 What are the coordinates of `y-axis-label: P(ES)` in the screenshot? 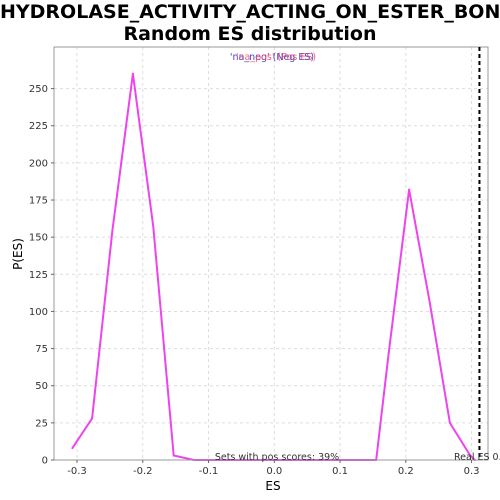 It's located at (18, 254).